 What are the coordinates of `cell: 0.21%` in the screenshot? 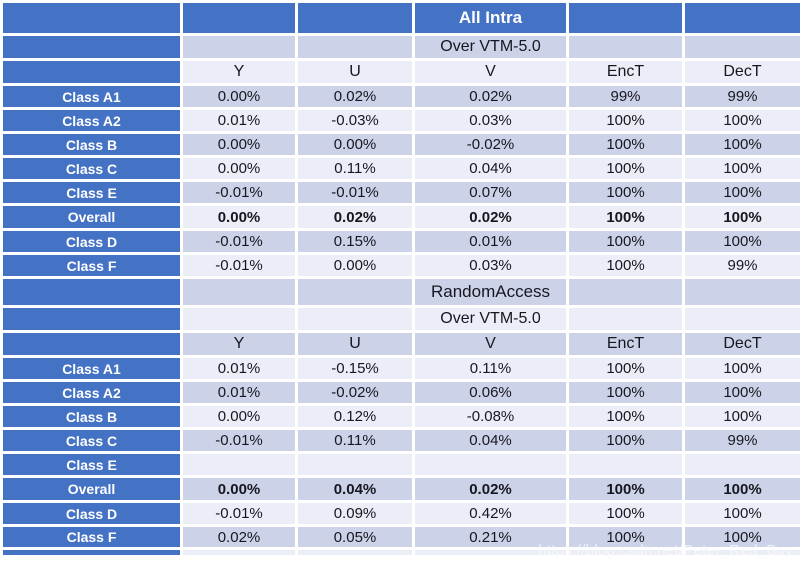 It's located at (490, 537).